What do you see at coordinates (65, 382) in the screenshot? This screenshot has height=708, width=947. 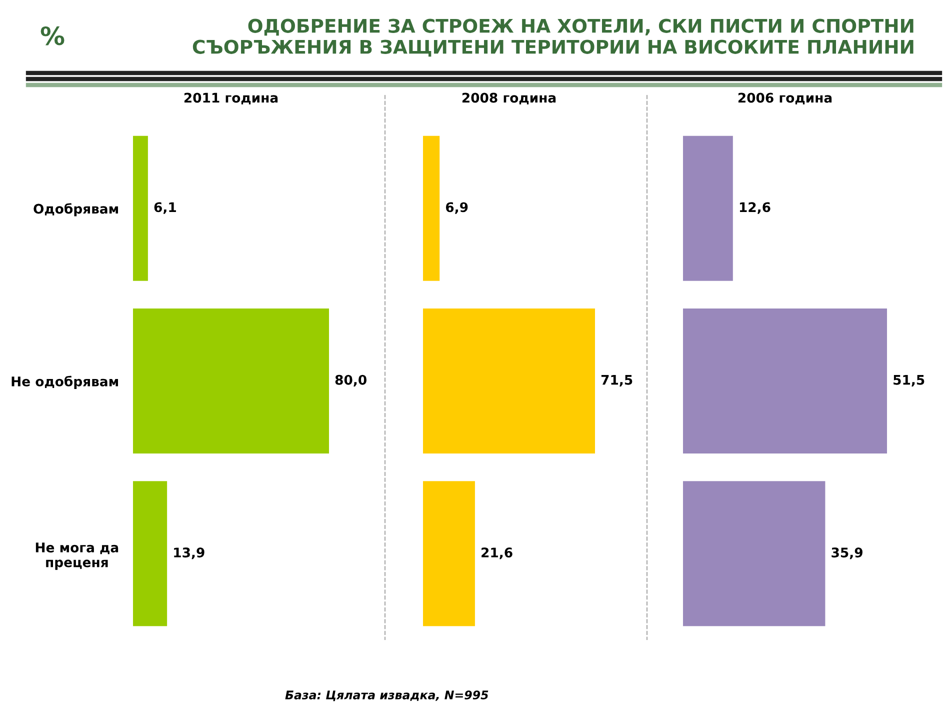 I see `y-tick-label: Не одобрявам` at bounding box center [65, 382].